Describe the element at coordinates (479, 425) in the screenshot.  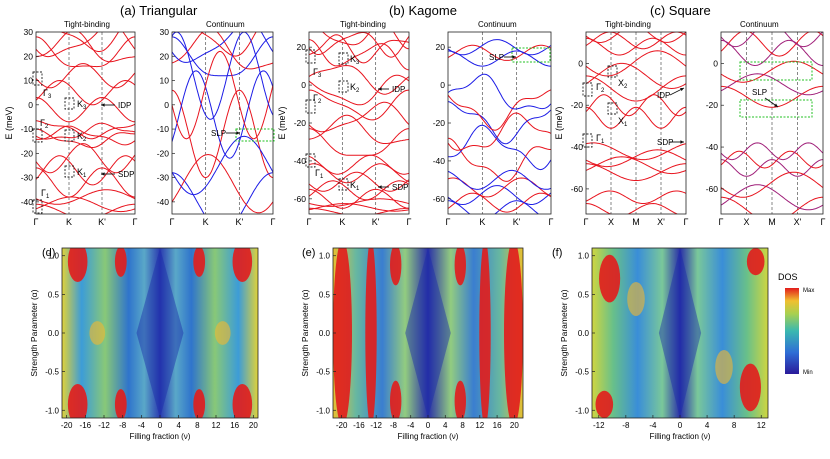
I see `x-tick-label: 12` at that location.